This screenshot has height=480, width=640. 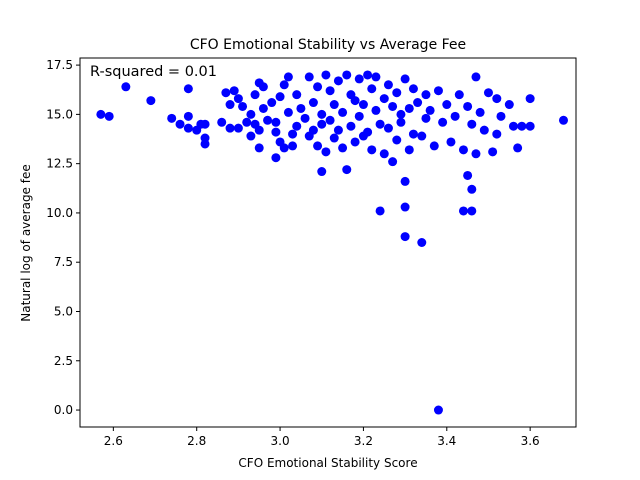 What do you see at coordinates (59, 65) in the screenshot?
I see `y-tick-label: 17.5` at bounding box center [59, 65].